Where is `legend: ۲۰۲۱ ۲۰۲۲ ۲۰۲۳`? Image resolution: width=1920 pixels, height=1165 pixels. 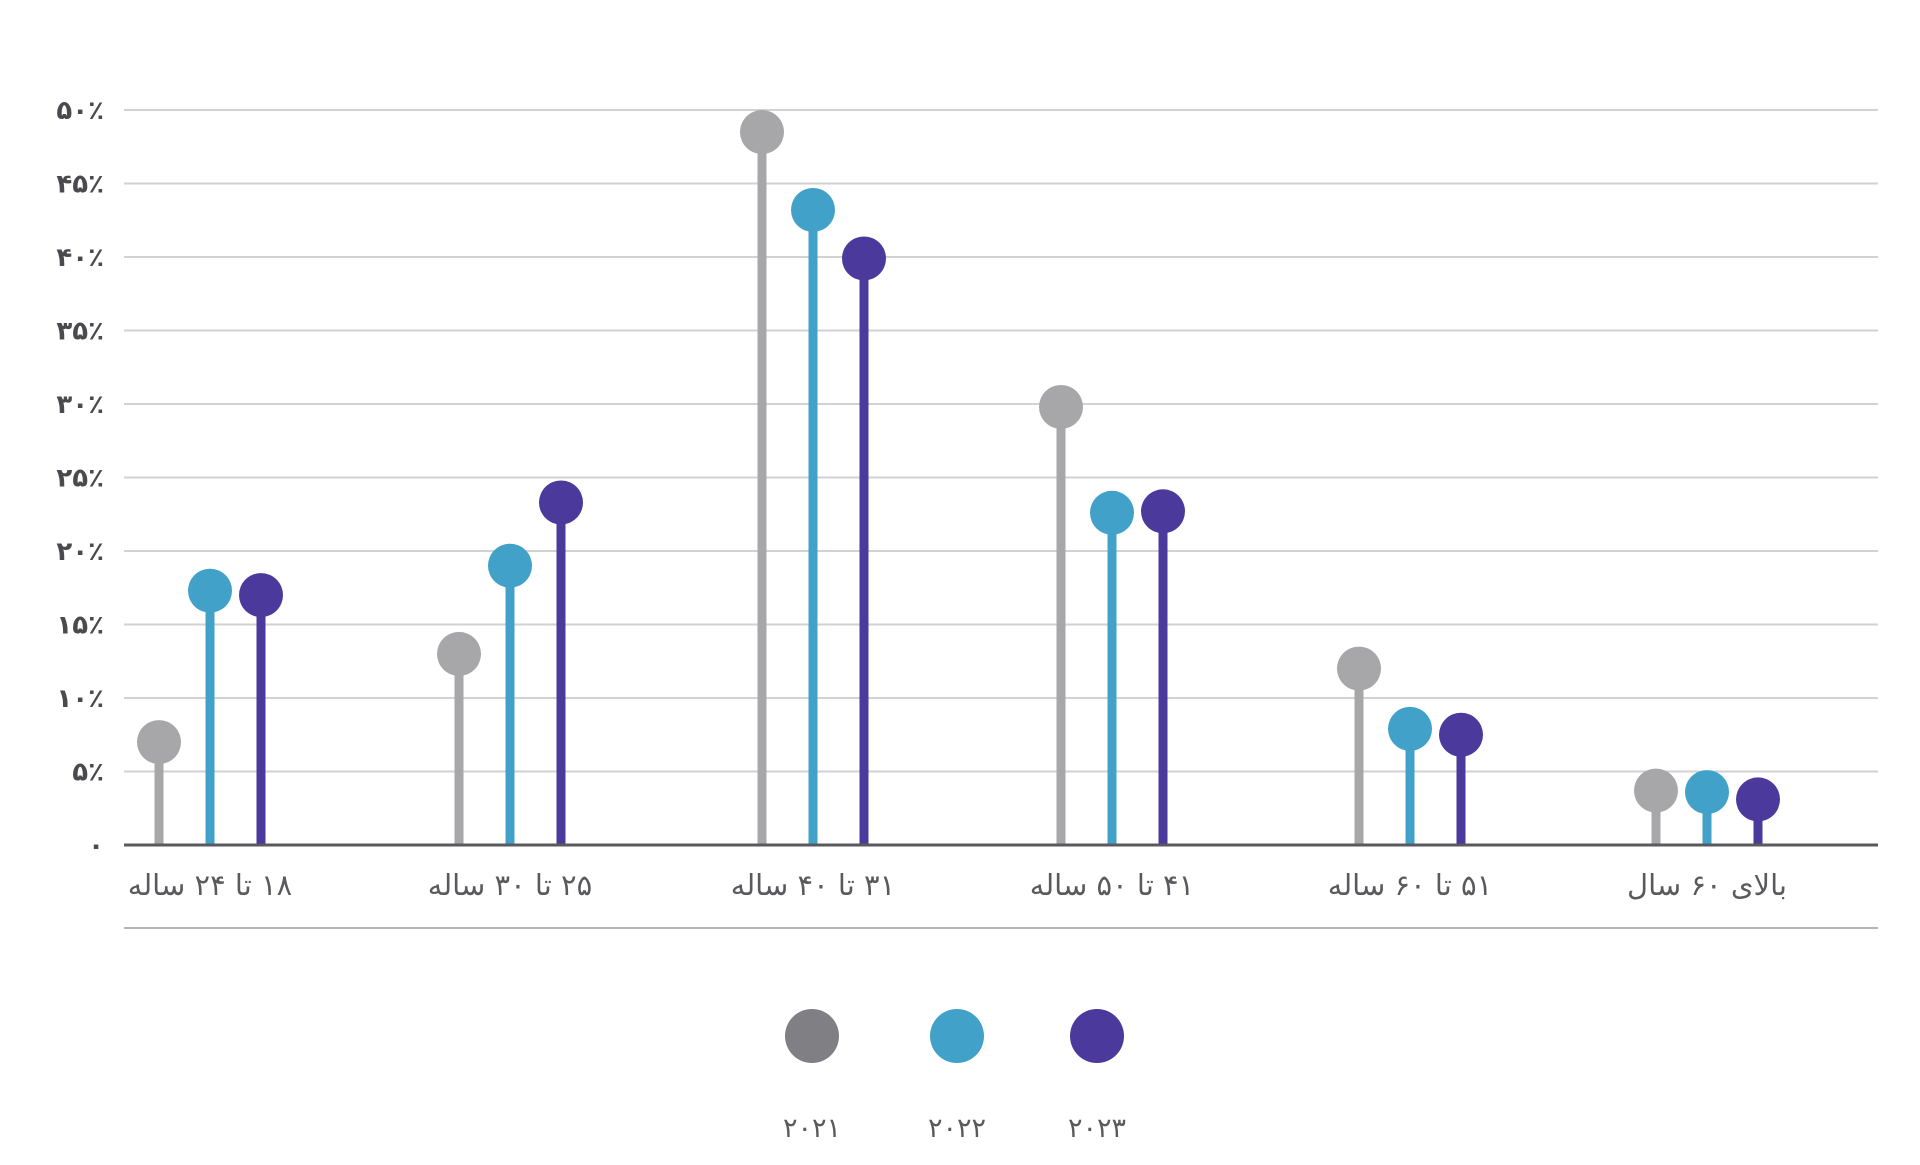
legend: ۲۰۲۱ ۲۰۲۲ ۲۰۲۳ is located at coordinates (954, 1076).